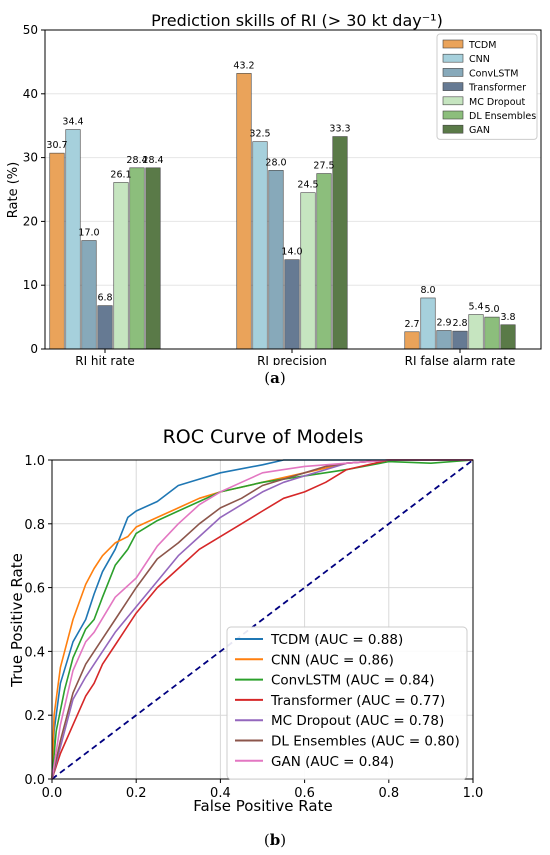 The width and height of the screenshot is (550, 855). I want to click on legend-label: DL Ensembles (AUC = 0.80), so click(365, 742).